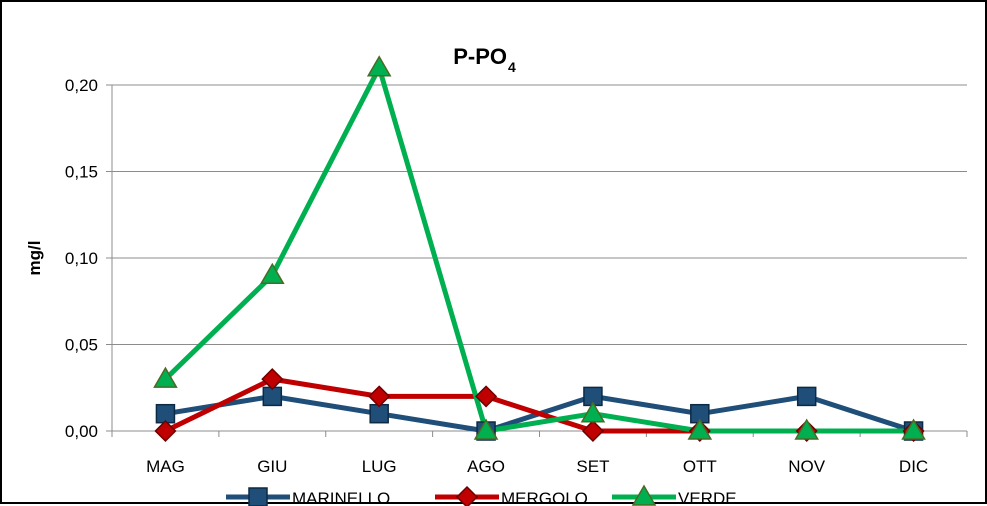 The image size is (987, 506). What do you see at coordinates (341, 497) in the screenshot?
I see `legend-label-marinello: MARINELLO` at bounding box center [341, 497].